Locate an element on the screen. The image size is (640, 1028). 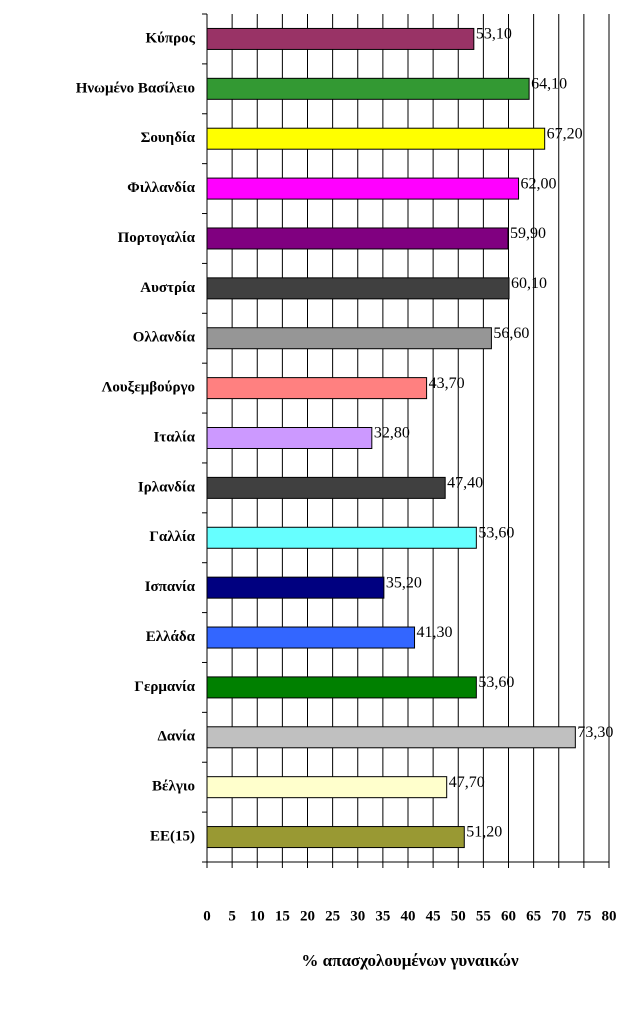
x-tick-label: 65 is located at coordinates (533, 916).